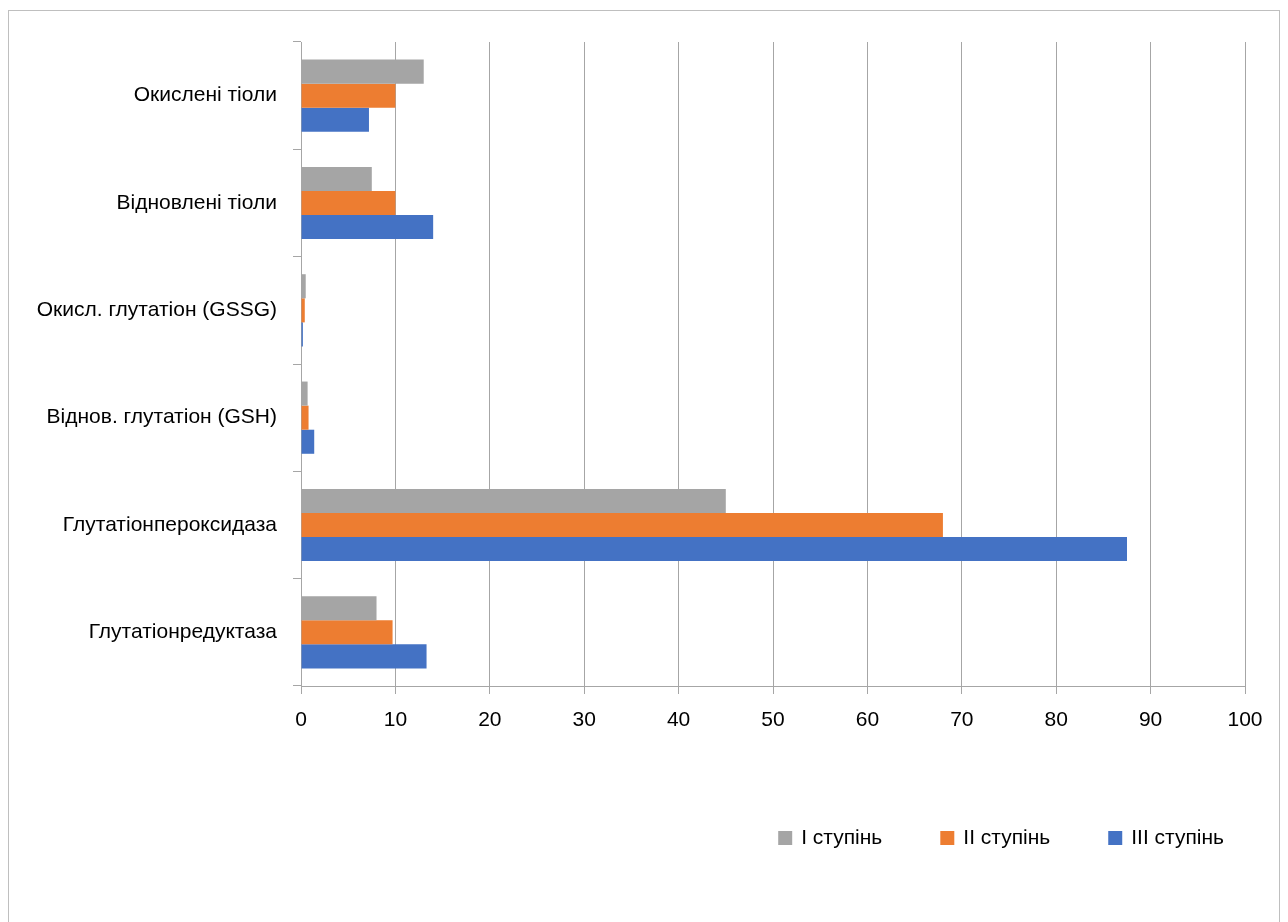  What do you see at coordinates (161, 416) in the screenshot?
I see `y-tick-label: Віднов. глутатіон (GSH)` at bounding box center [161, 416].